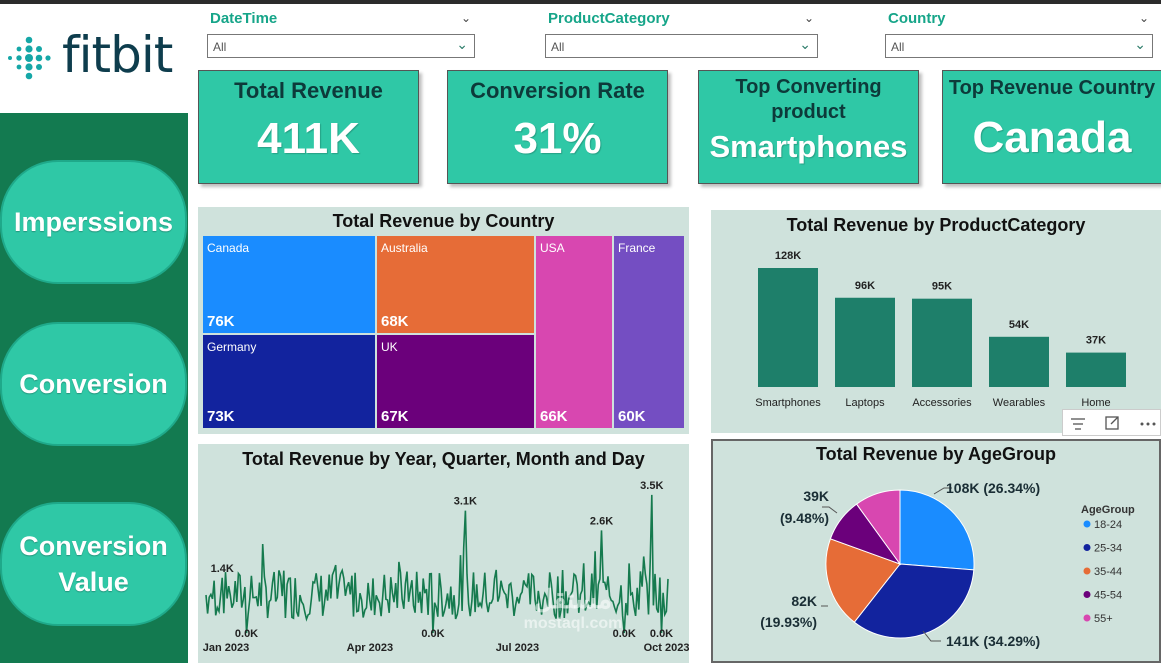 The height and width of the screenshot is (663, 1161). What do you see at coordinates (395, 321) in the screenshot?
I see `treemap-tile-value: 68K` at bounding box center [395, 321].